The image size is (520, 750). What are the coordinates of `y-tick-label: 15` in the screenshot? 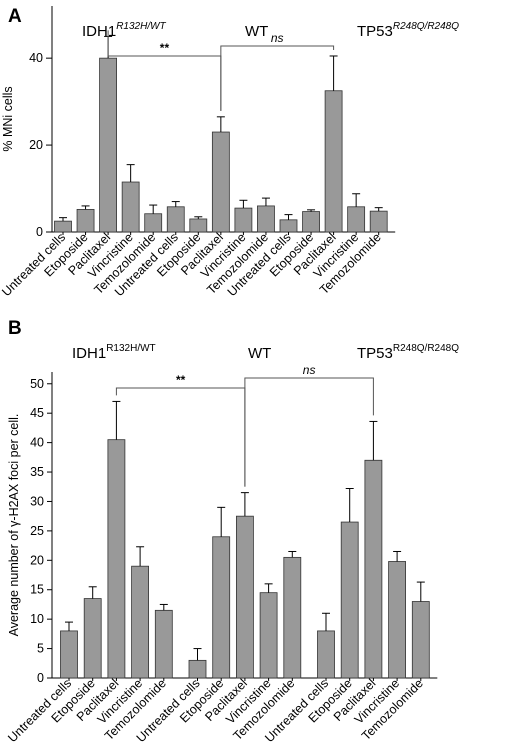 It's located at (37, 590).